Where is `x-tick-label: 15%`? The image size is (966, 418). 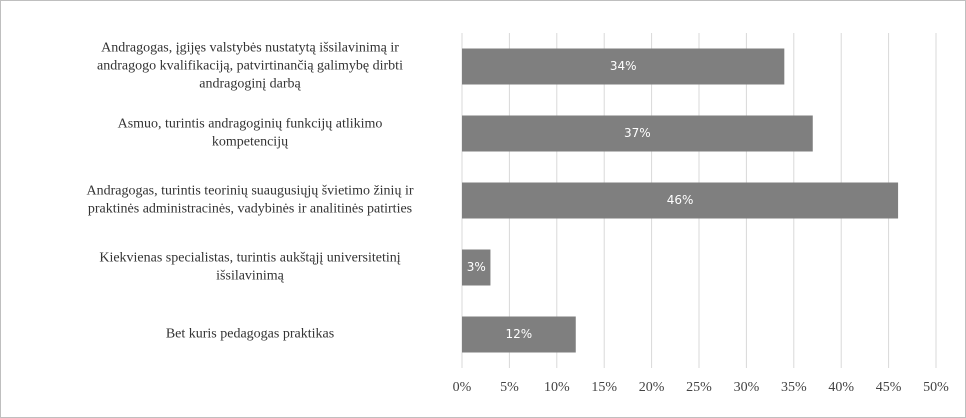
x-tick-label: 15% is located at coordinates (604, 387).